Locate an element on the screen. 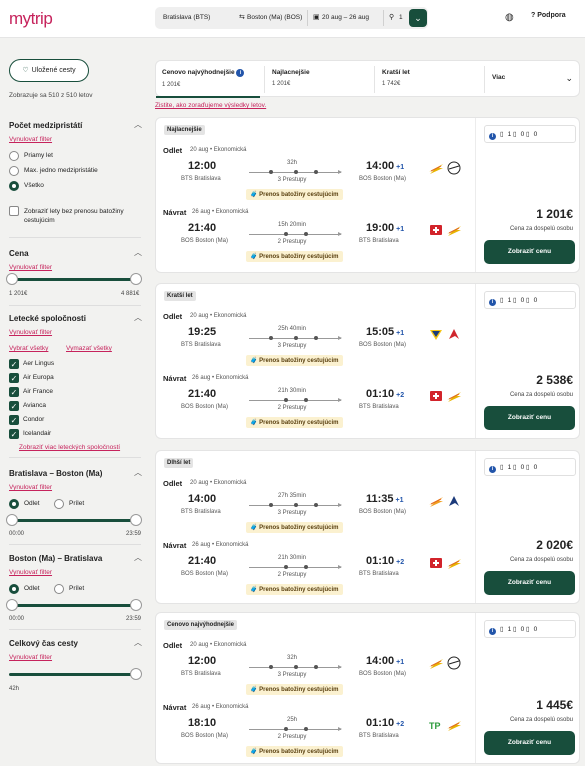 The image size is (585, 766). support-link: ? Podpora is located at coordinates (548, 15).